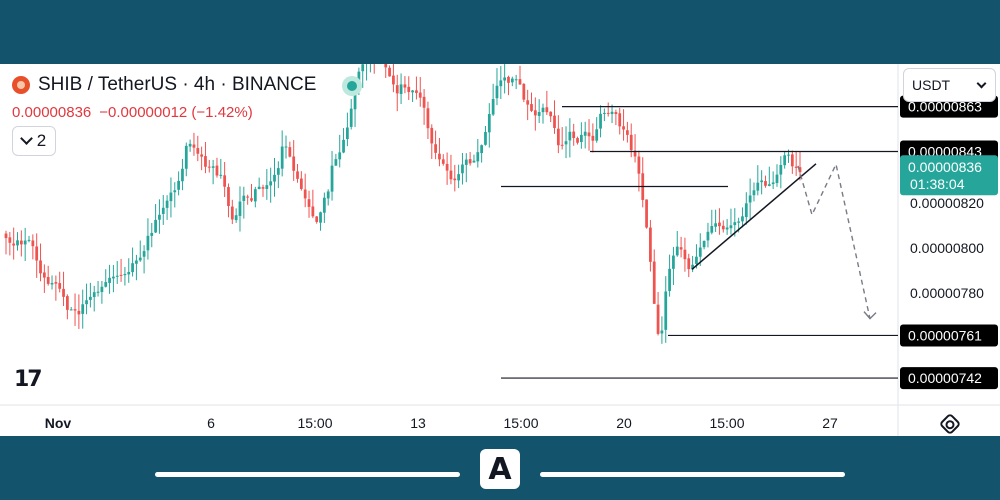 Image resolution: width=1000 pixels, height=500 pixels. I want to click on site-logo-icon: A, so click(500, 469).